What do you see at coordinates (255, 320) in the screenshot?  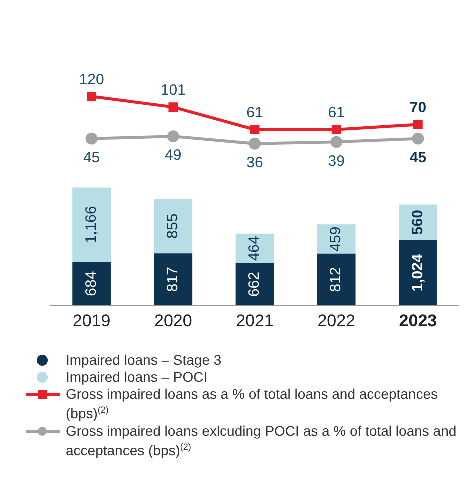 I see `x-tick-label: 2021` at bounding box center [255, 320].